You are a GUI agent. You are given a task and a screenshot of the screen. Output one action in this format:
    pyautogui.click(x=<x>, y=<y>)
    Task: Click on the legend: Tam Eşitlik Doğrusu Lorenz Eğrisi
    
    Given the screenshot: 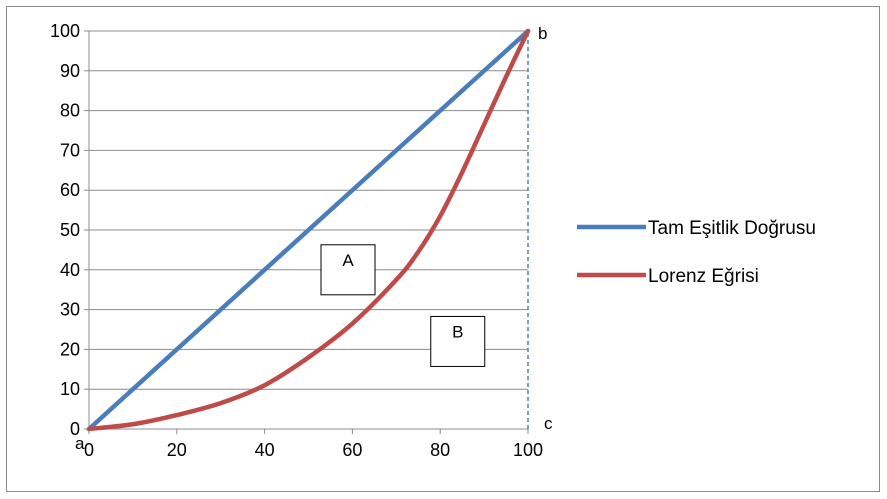 What is the action you would take?
    pyautogui.click(x=696, y=252)
    